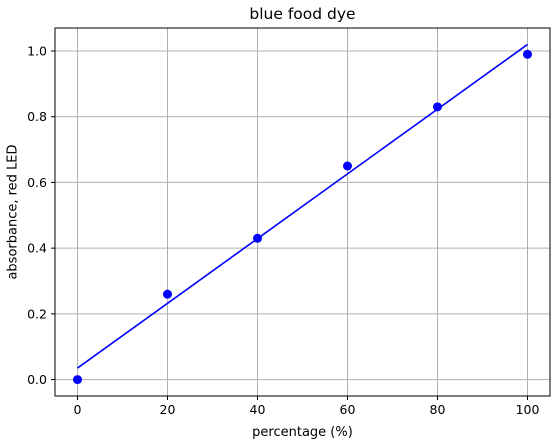  Describe the element at coordinates (168, 409) in the screenshot. I see `x-tick-label: 20` at that location.